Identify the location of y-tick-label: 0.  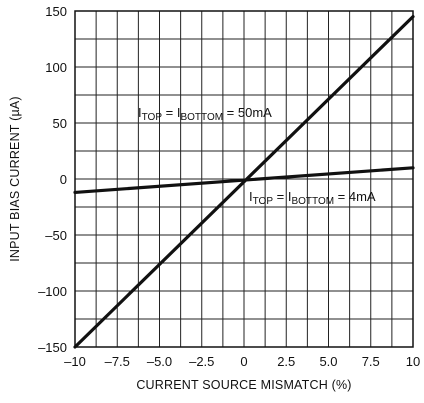
(63, 179).